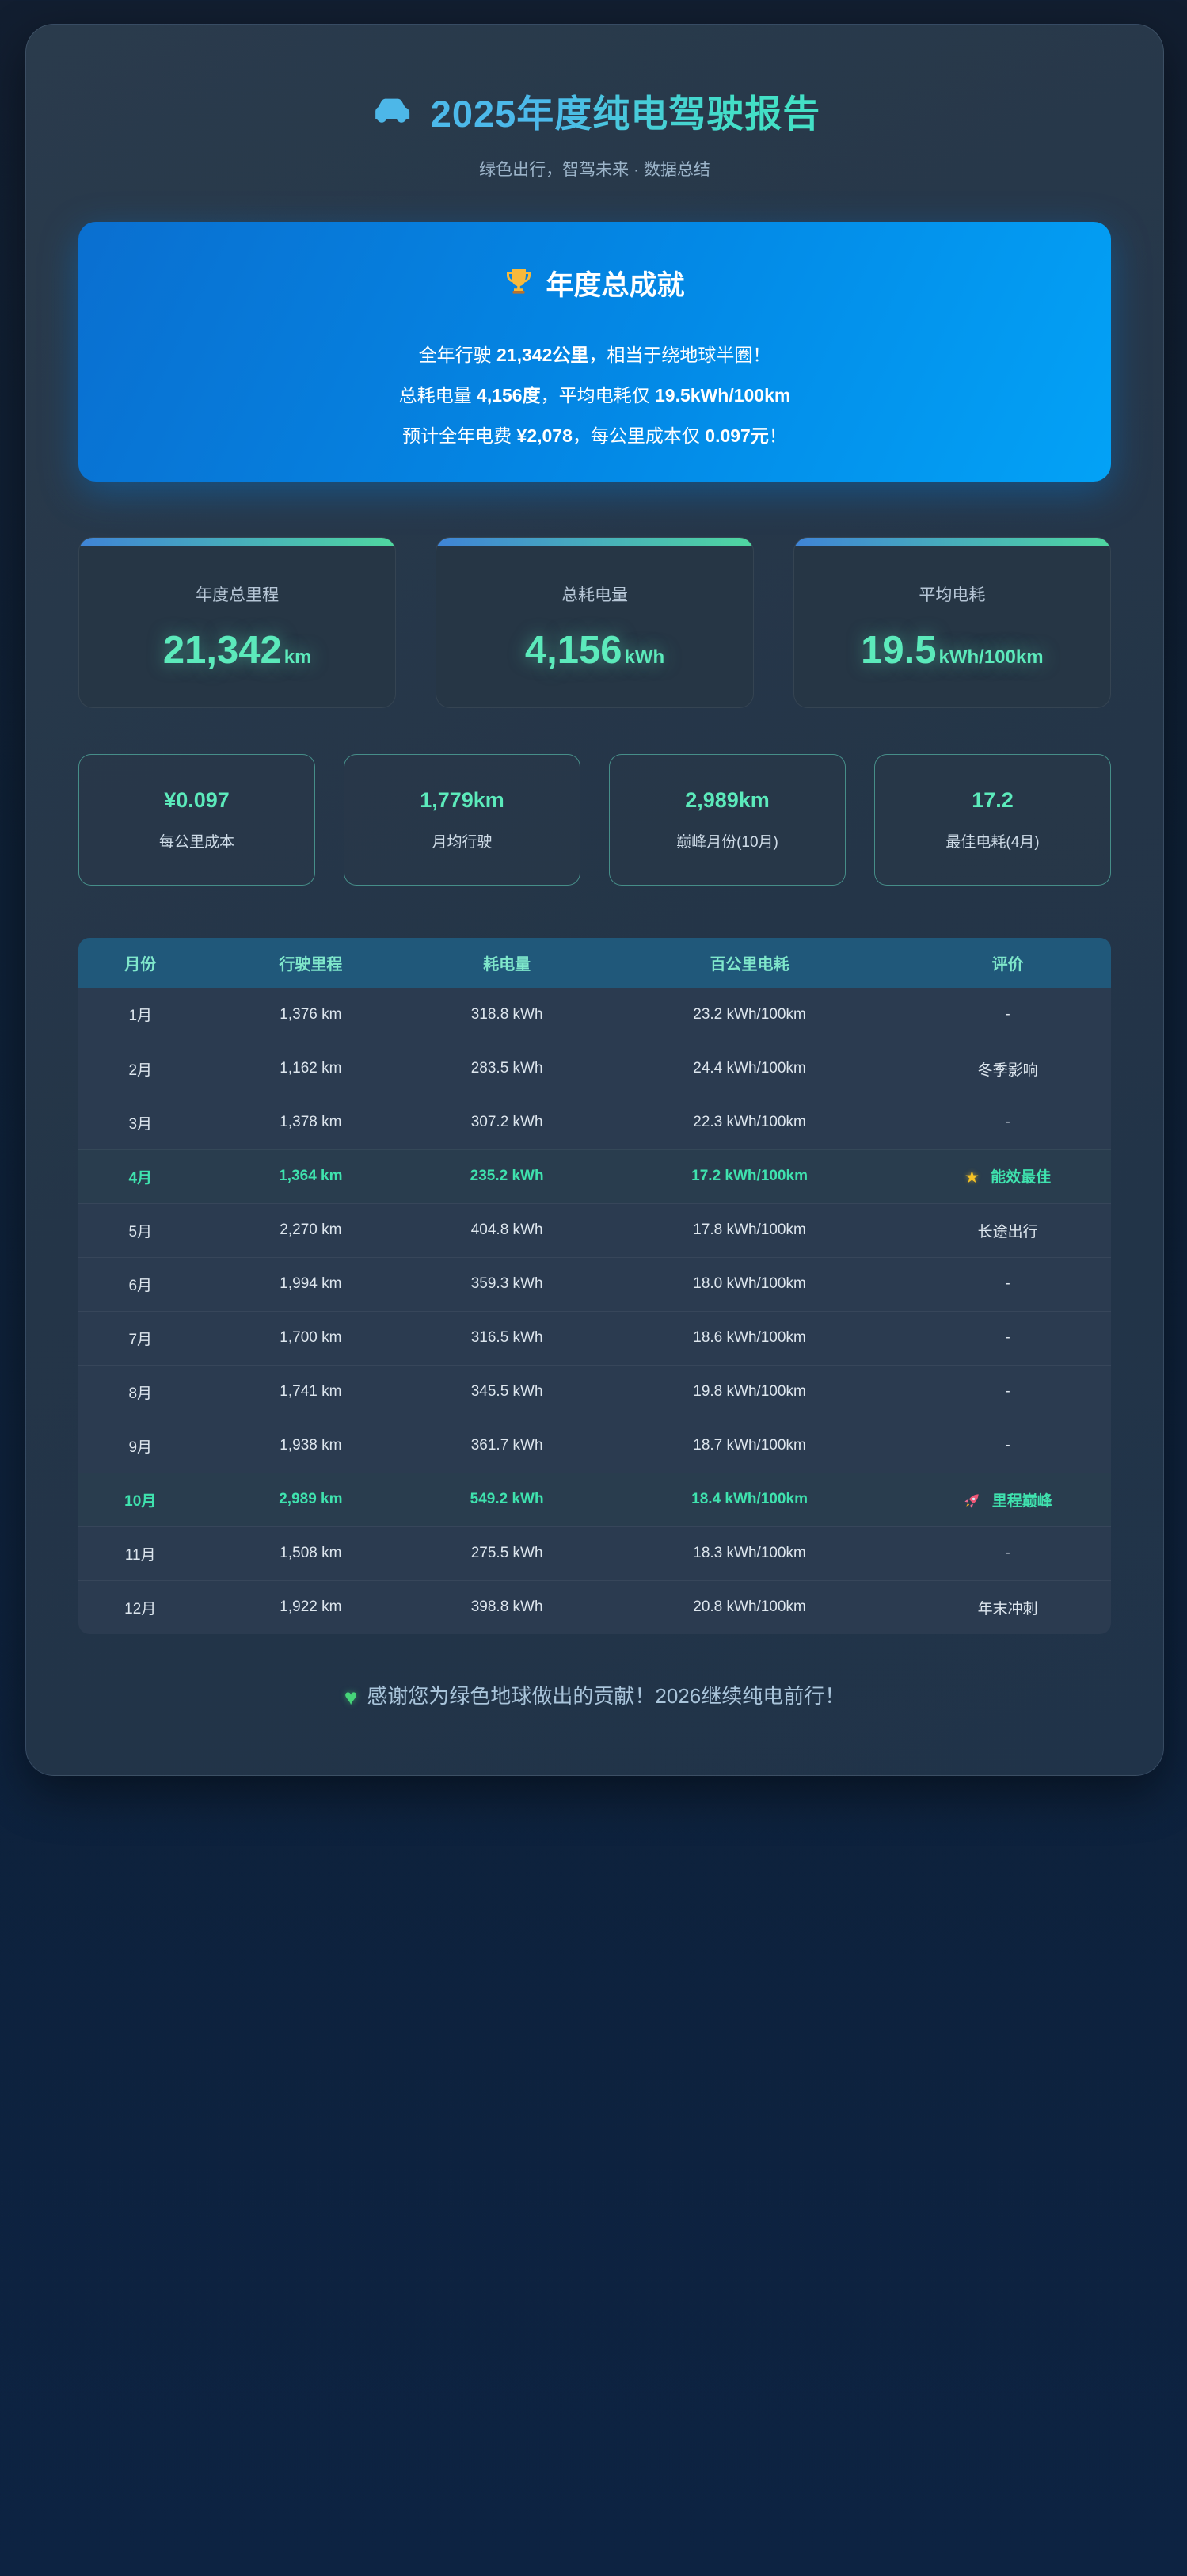 This screenshot has width=1187, height=2576. I want to click on cell-month: 10月, so click(140, 1500).